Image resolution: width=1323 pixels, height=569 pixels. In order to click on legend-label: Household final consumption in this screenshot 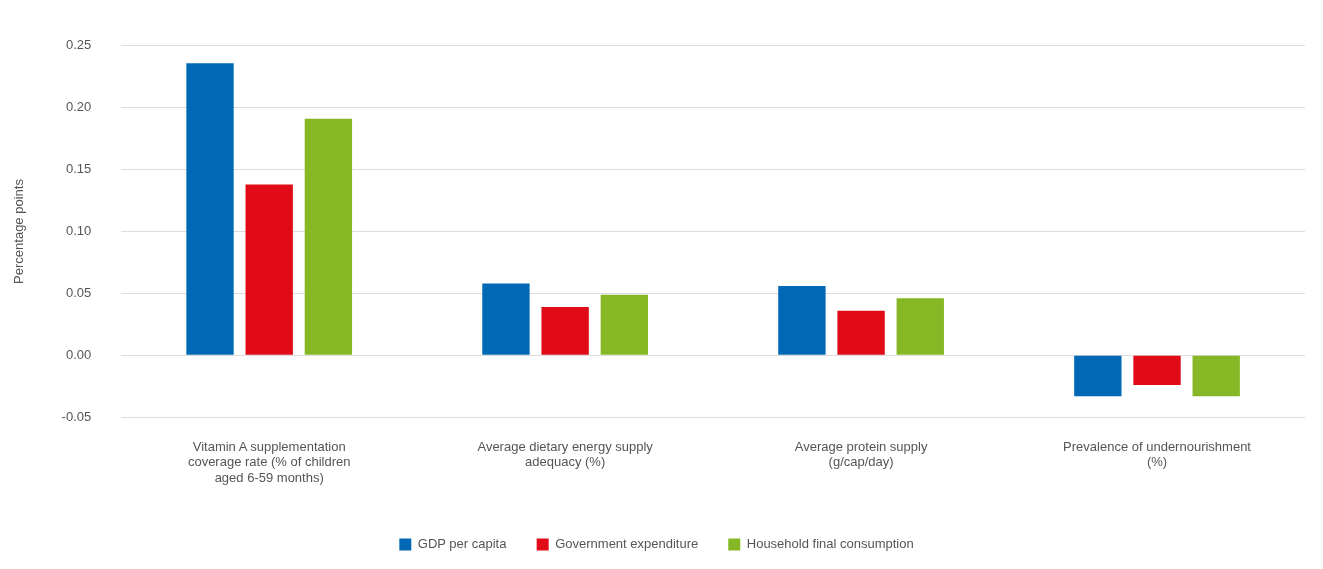, I will do `click(830, 544)`.